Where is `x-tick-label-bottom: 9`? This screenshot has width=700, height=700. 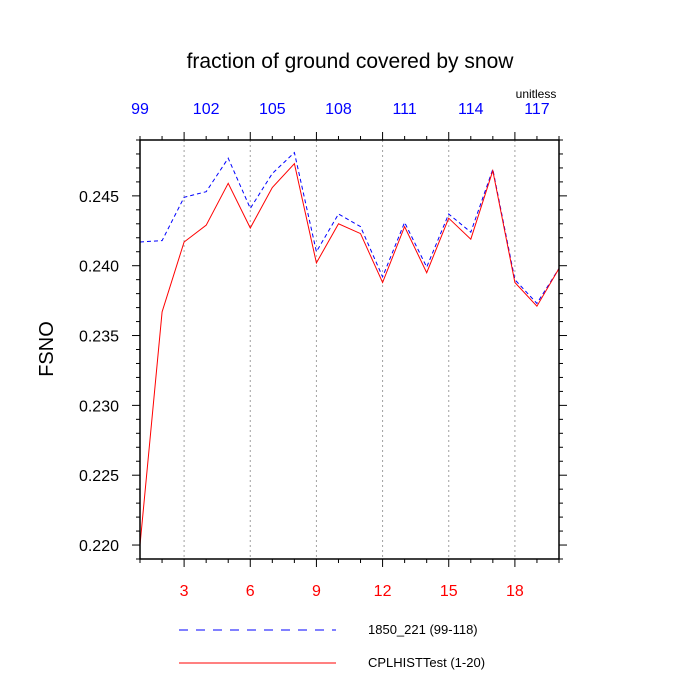
x-tick-label-bottom: 9 is located at coordinates (316, 591).